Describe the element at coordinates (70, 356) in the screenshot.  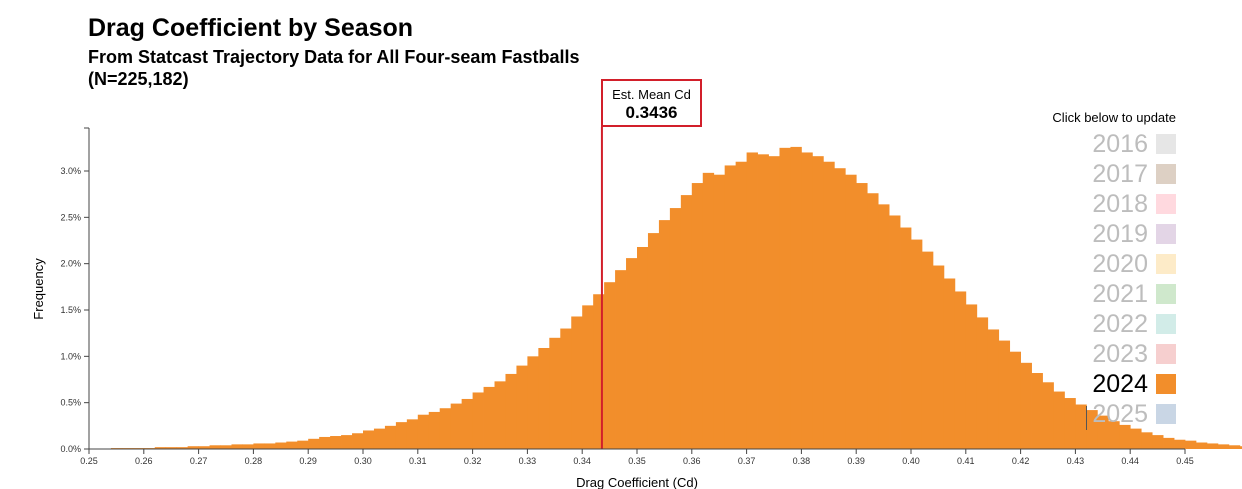
I see `y-tick-label: 1.0%` at that location.